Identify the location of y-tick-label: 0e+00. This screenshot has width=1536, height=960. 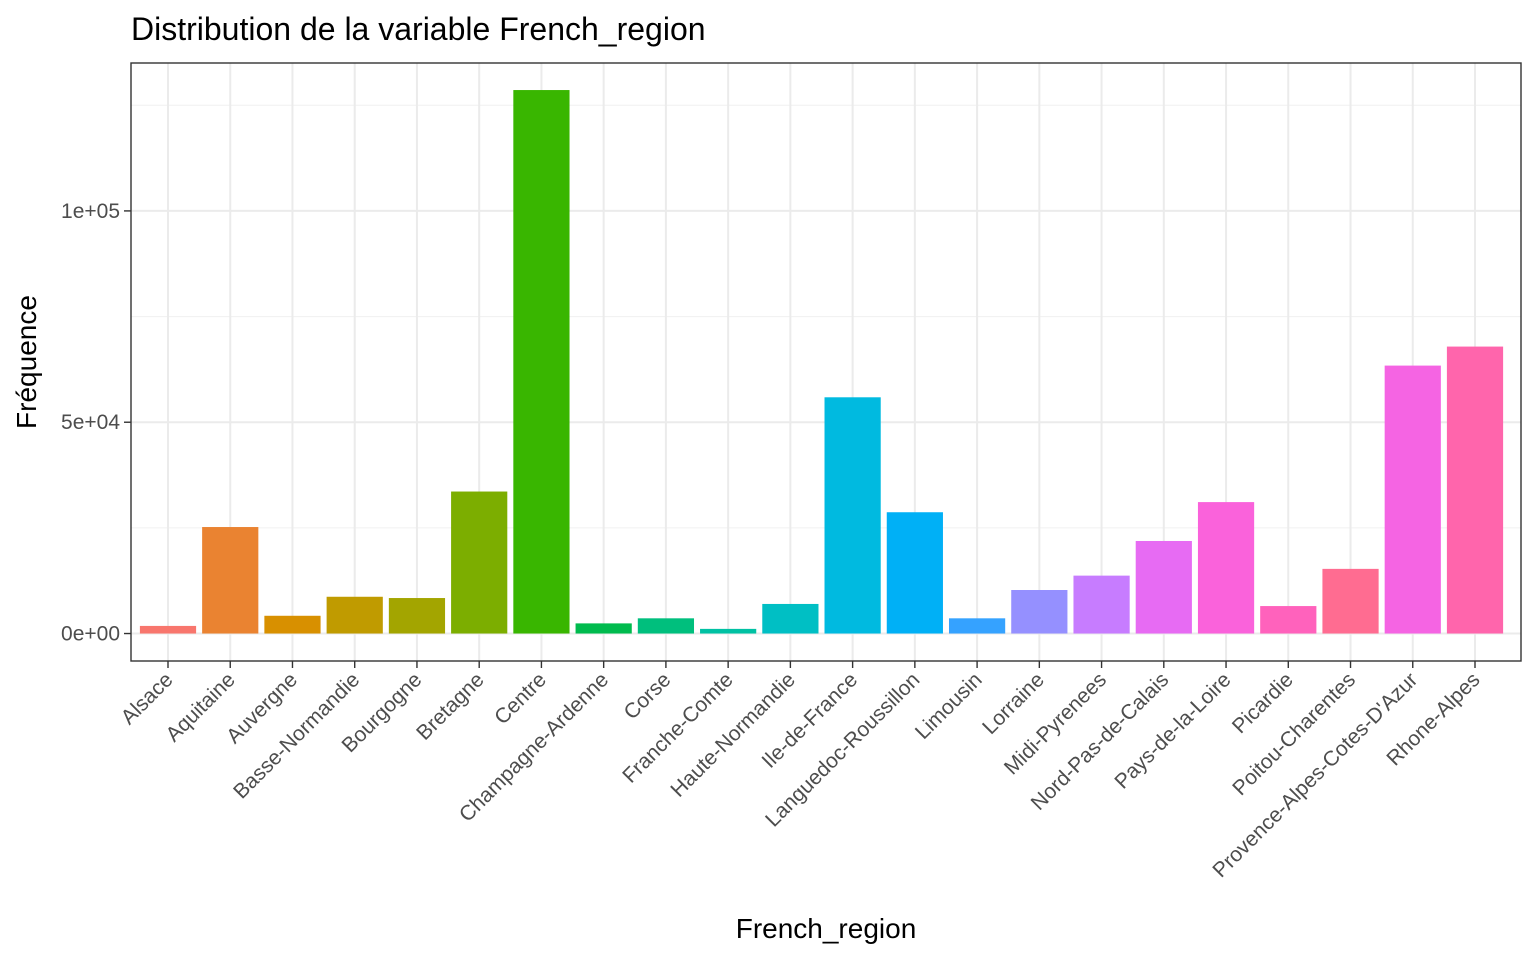
(90, 634).